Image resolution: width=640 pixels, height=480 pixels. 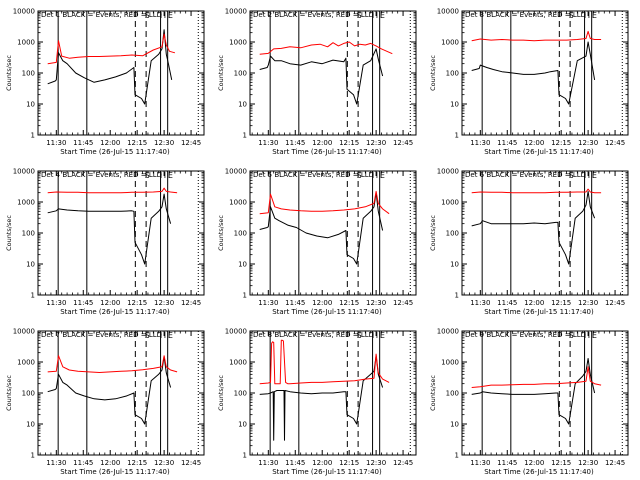 I want to click on panel-title-det: Det 8, so click(x=262, y=335).